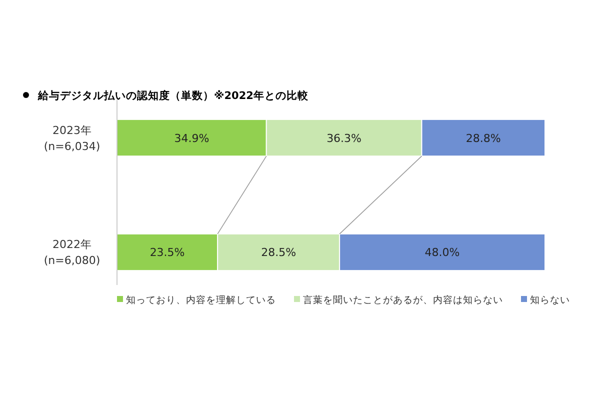 This screenshot has height=400, width=600. I want to click on chart-title: 給与デジタル払いの認知度（単数）※2022年との比較, so click(173, 95).